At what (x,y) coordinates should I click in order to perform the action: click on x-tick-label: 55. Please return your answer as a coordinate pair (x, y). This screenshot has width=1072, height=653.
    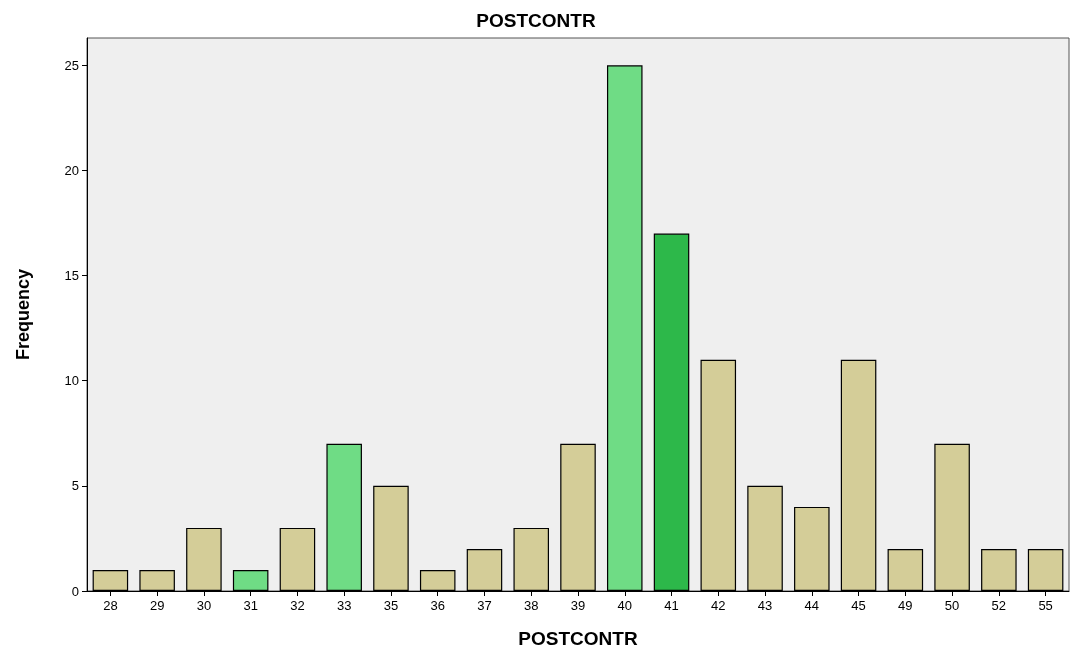
    Looking at the image, I should click on (1045, 605).